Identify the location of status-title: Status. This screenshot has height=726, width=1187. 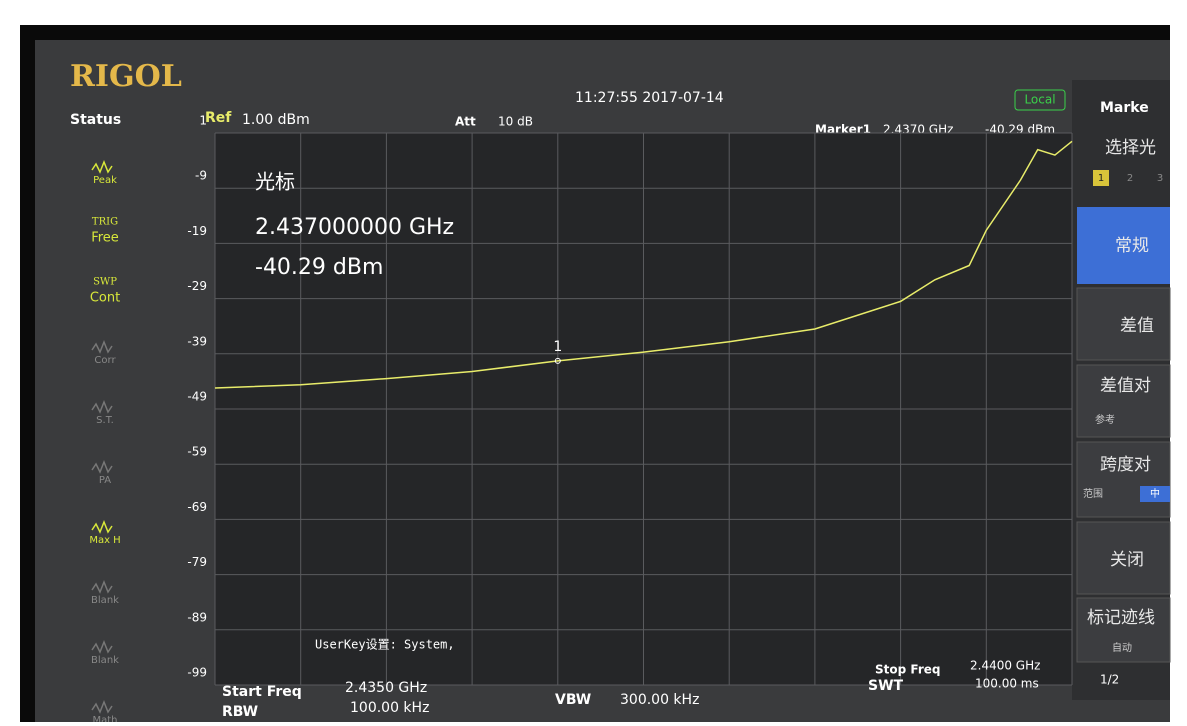
(95, 120).